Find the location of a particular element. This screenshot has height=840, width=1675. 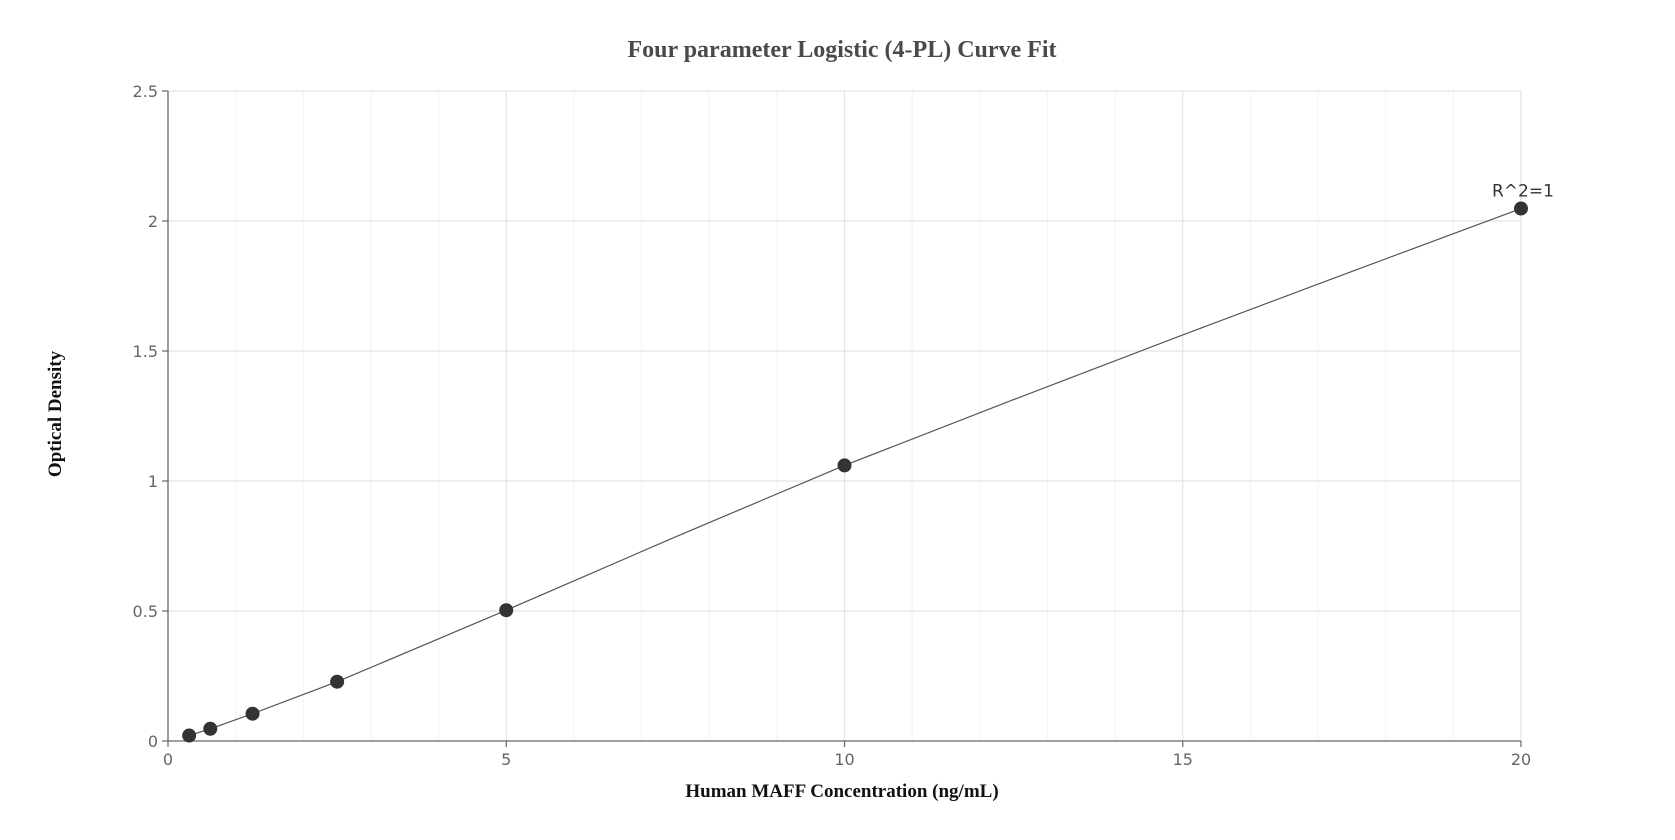

y-tick-label: 2 is located at coordinates (153, 221).